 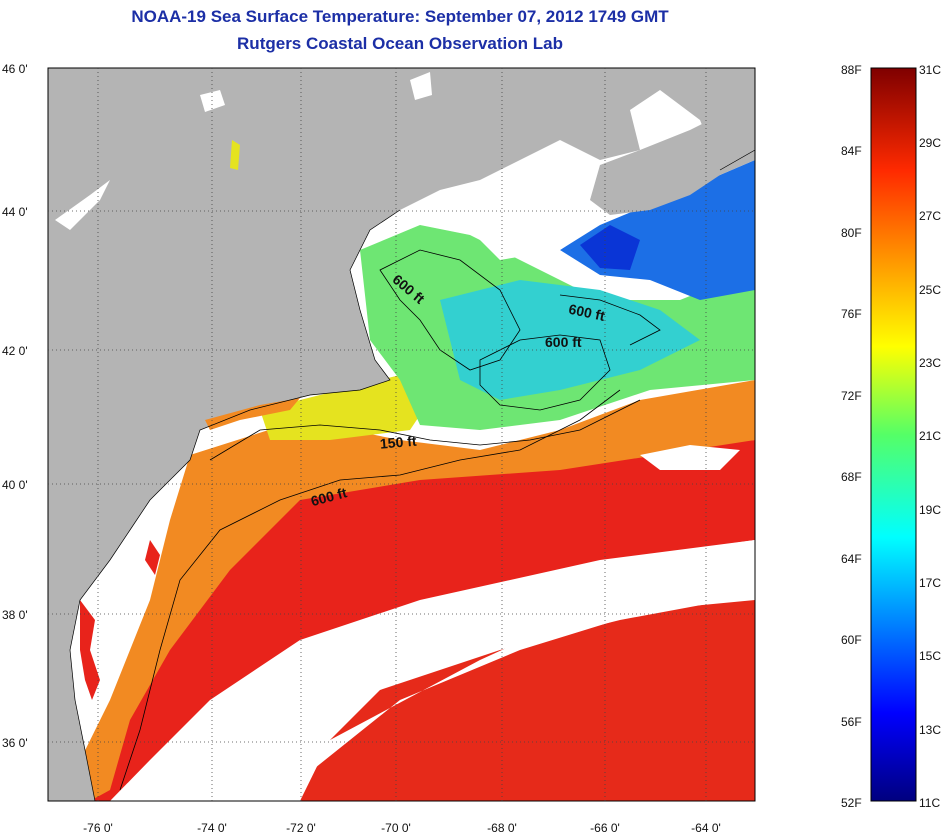 What do you see at coordinates (851, 477) in the screenshot?
I see `colorbar-f-label: 68F` at bounding box center [851, 477].